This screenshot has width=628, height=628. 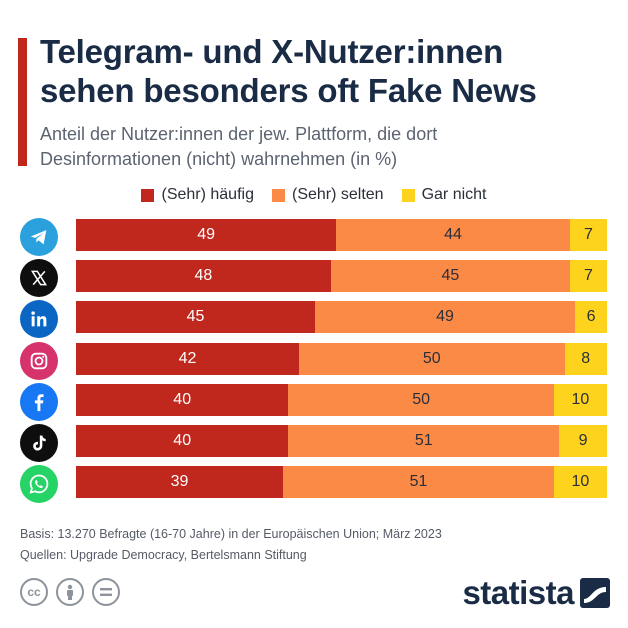 What do you see at coordinates (148, 195) in the screenshot?
I see `legend-swatch-haeufig` at bounding box center [148, 195].